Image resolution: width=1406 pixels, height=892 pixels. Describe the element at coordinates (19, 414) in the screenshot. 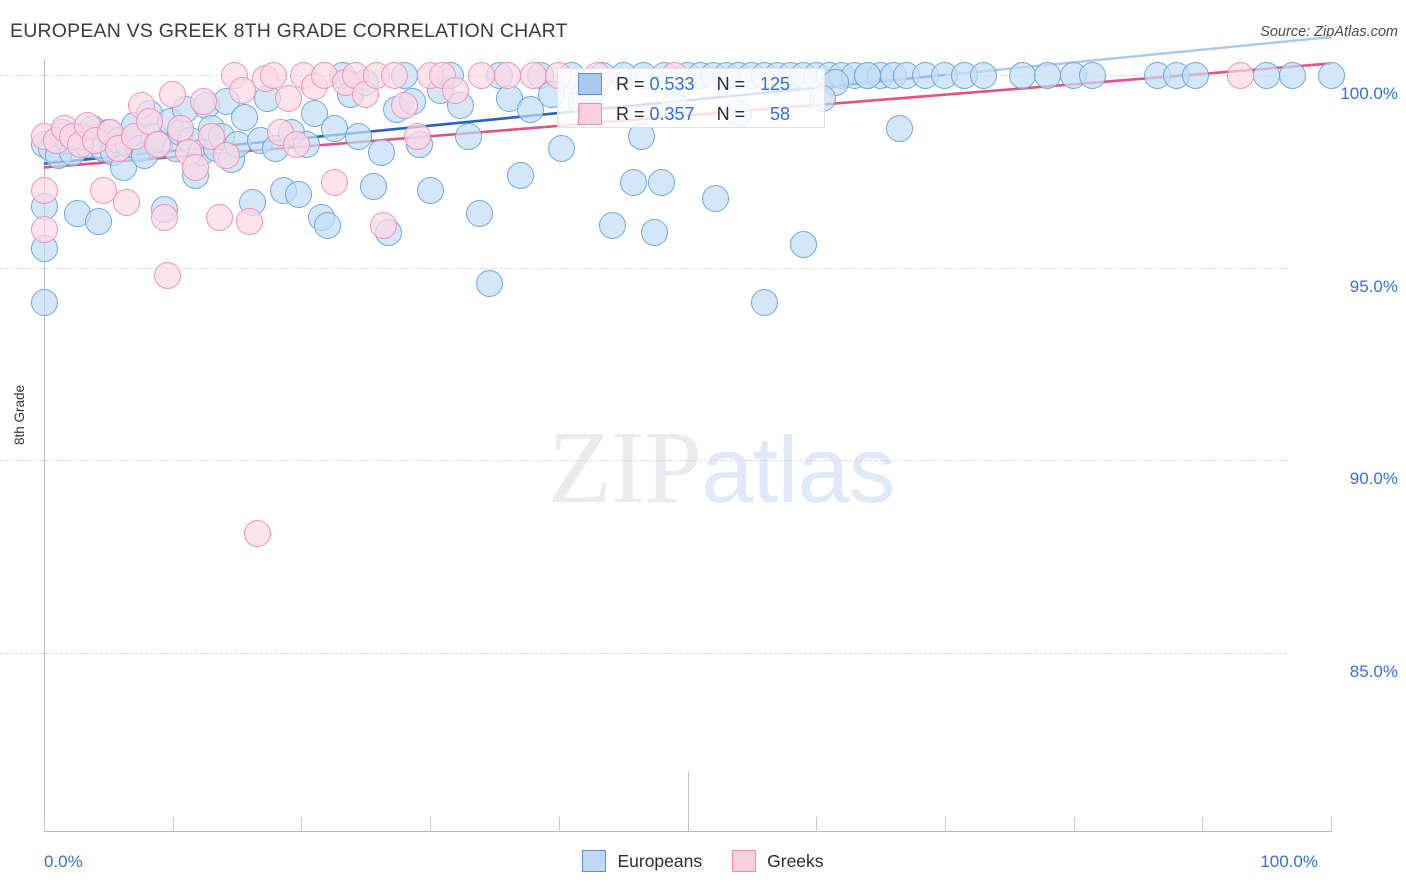

I see `y-axis-title: 8th Grade` at that location.